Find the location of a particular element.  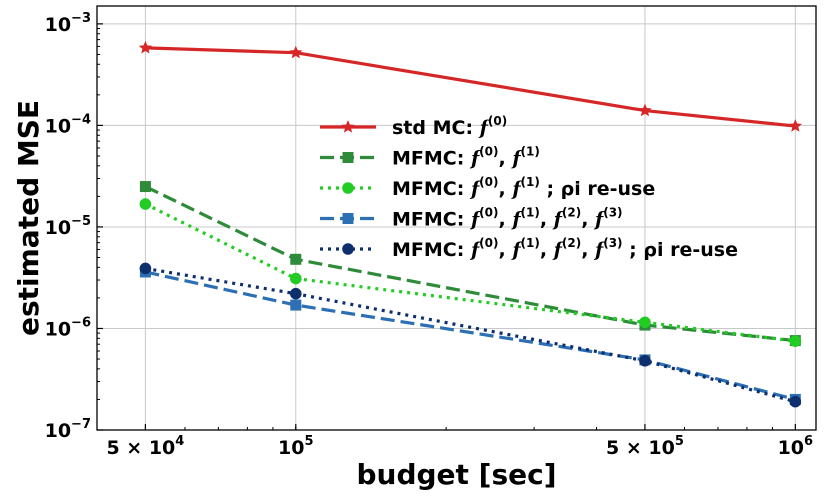

y-tick-exponent: −6 is located at coordinates (81, 322).